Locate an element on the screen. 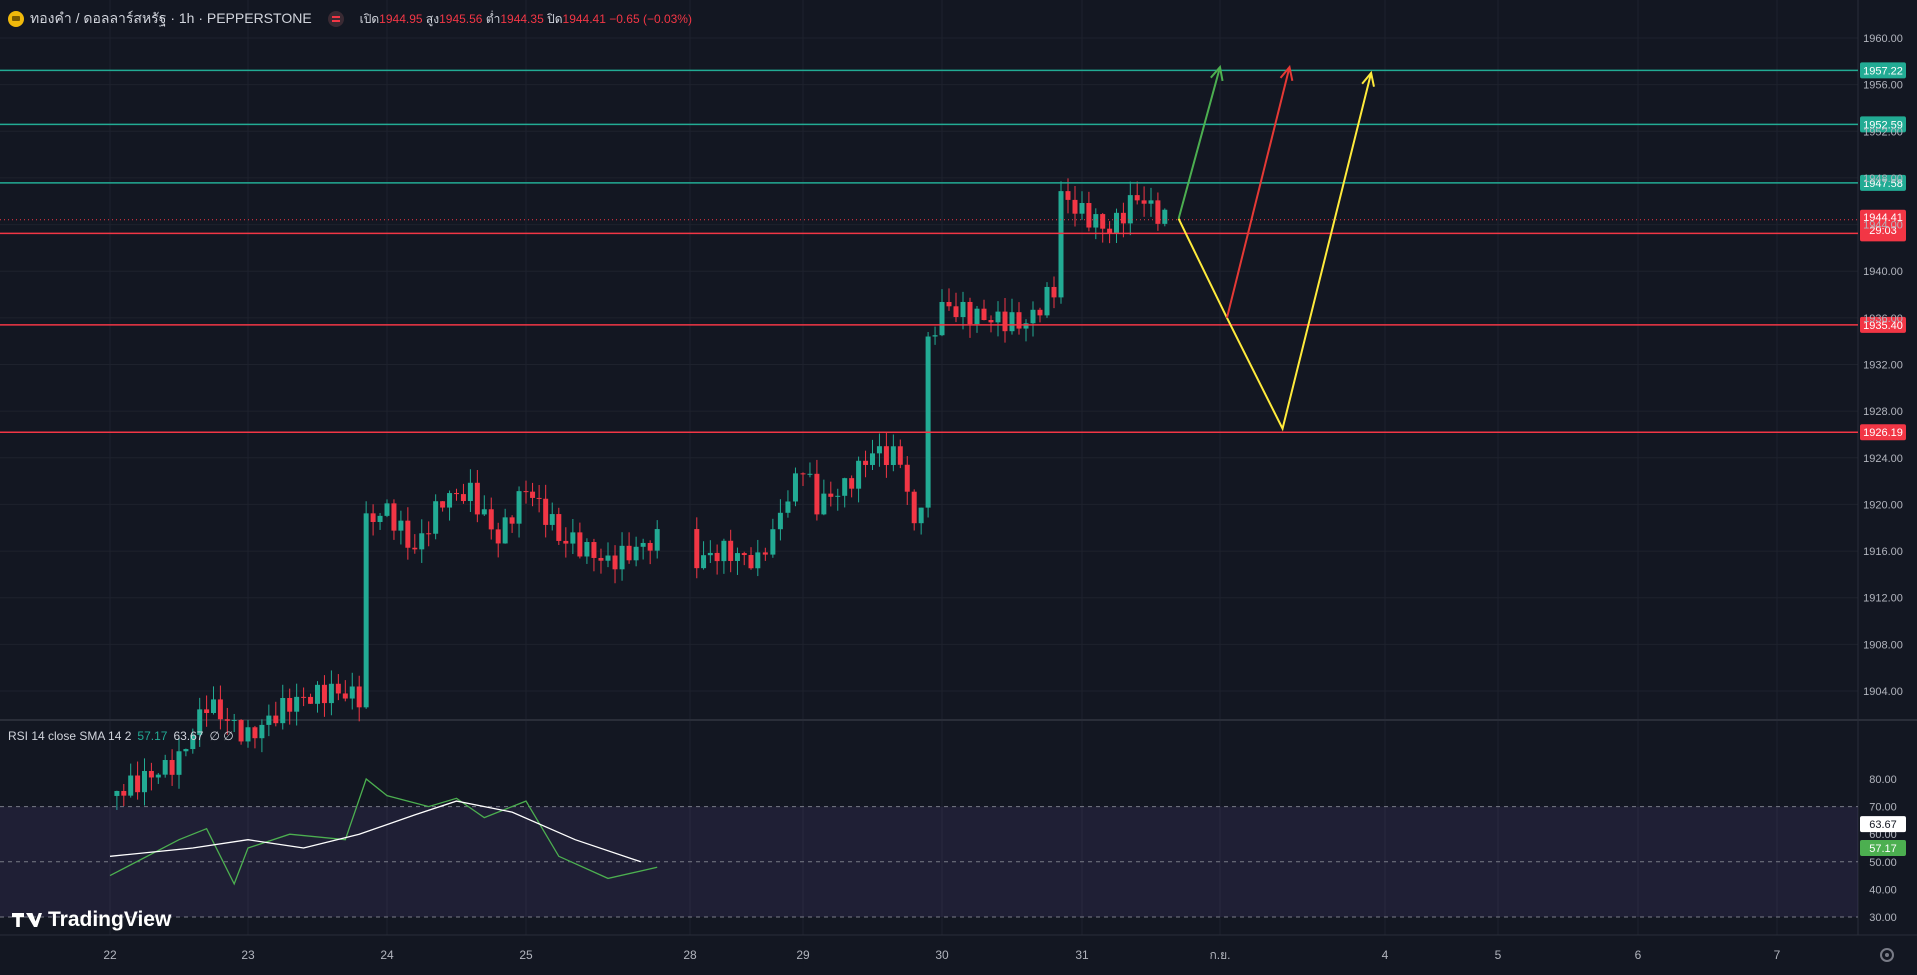  low-label: ต่ำ is located at coordinates (493, 18).